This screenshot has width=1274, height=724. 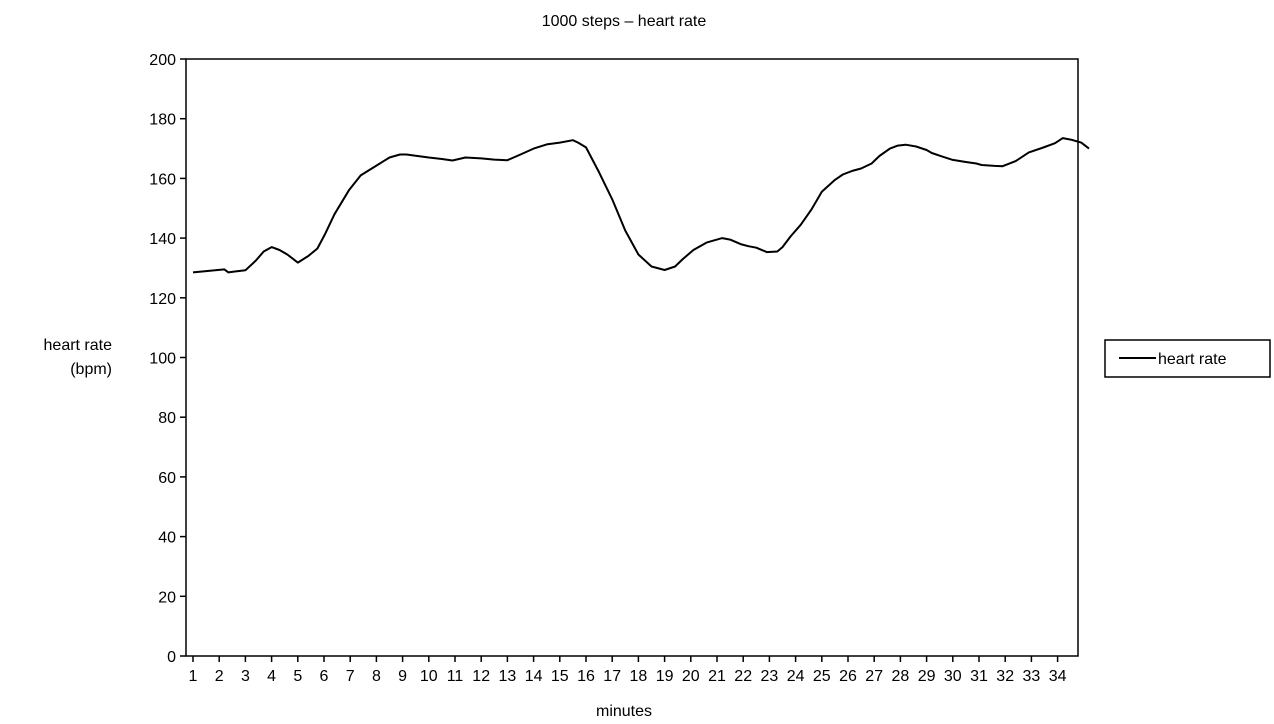 I want to click on x-tick-label: 24, so click(x=796, y=676).